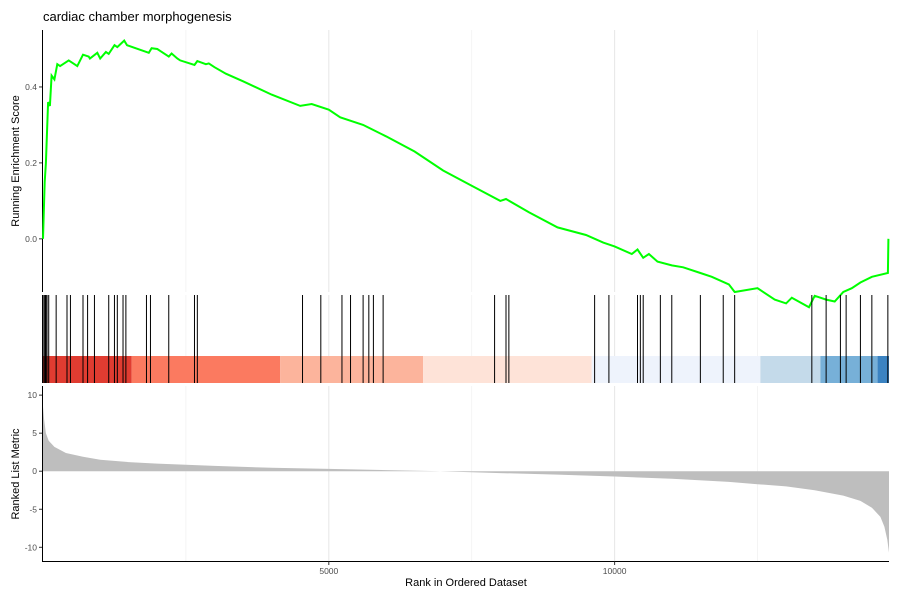 This screenshot has height=600, width=900. Describe the element at coordinates (31, 87) in the screenshot. I see `y-tick-label: 0.4` at that location.